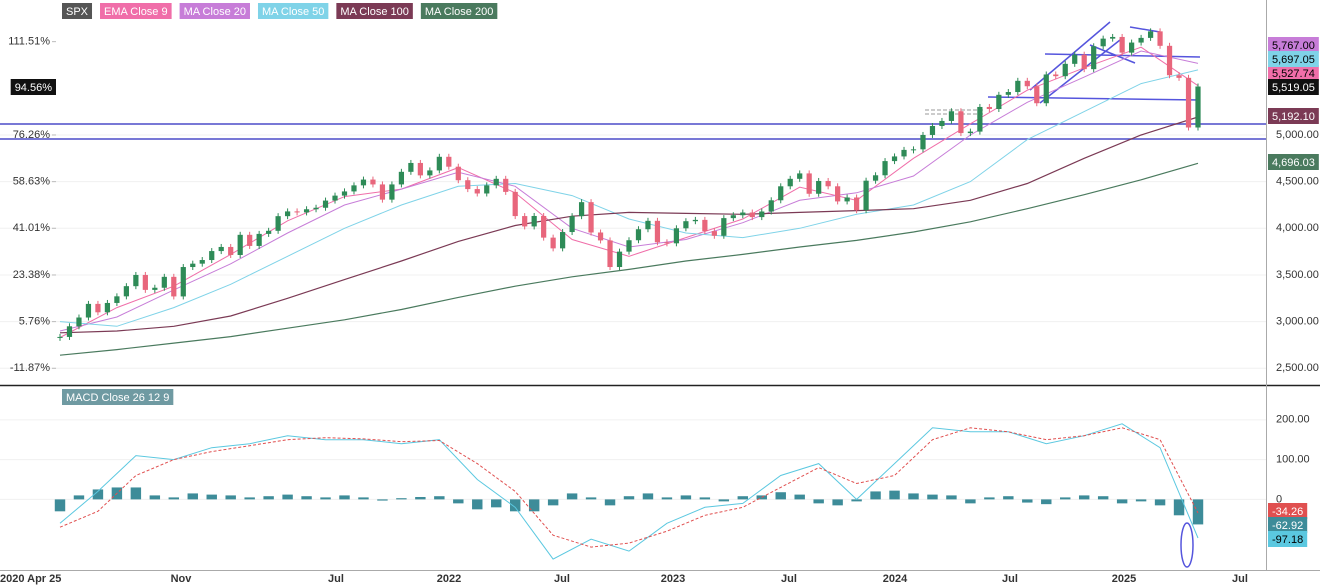  Describe the element at coordinates (1297, 322) in the screenshot. I see `y-tick-label: 3,000.00` at that location.